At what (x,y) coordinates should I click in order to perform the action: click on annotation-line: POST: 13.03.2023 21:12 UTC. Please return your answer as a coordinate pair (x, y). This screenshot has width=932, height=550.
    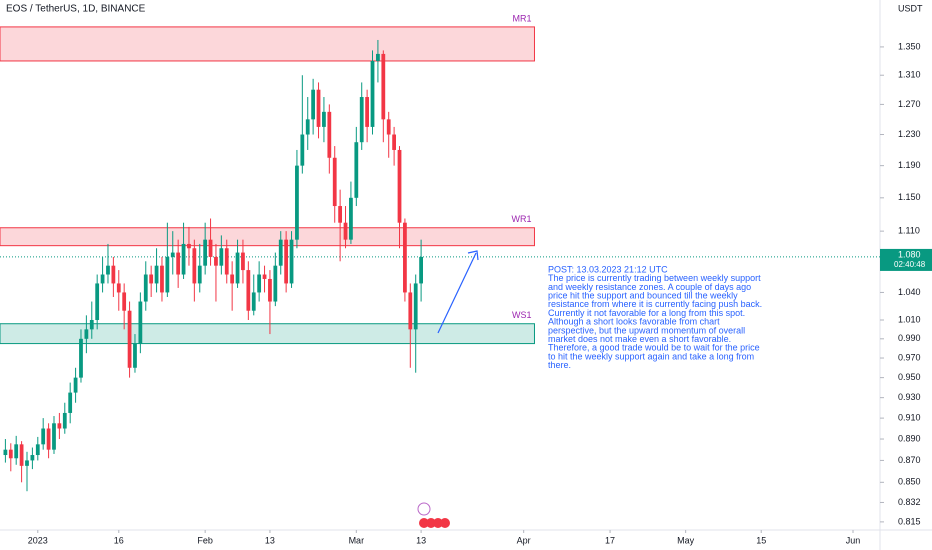
    Looking at the image, I should click on (608, 269).